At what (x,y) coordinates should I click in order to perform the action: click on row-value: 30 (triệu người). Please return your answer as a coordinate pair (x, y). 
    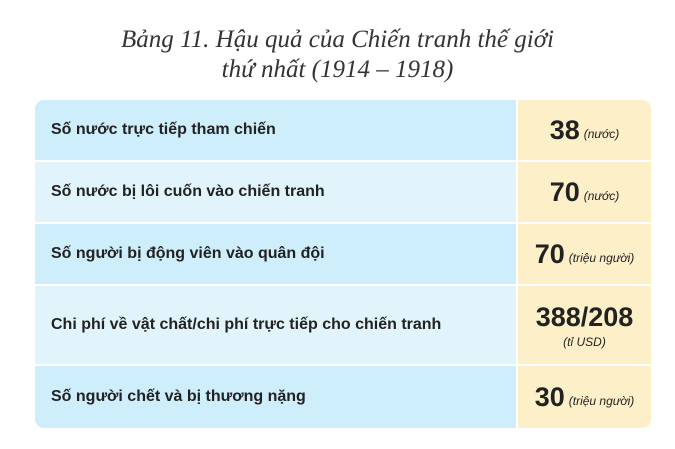
    Looking at the image, I should click on (584, 397).